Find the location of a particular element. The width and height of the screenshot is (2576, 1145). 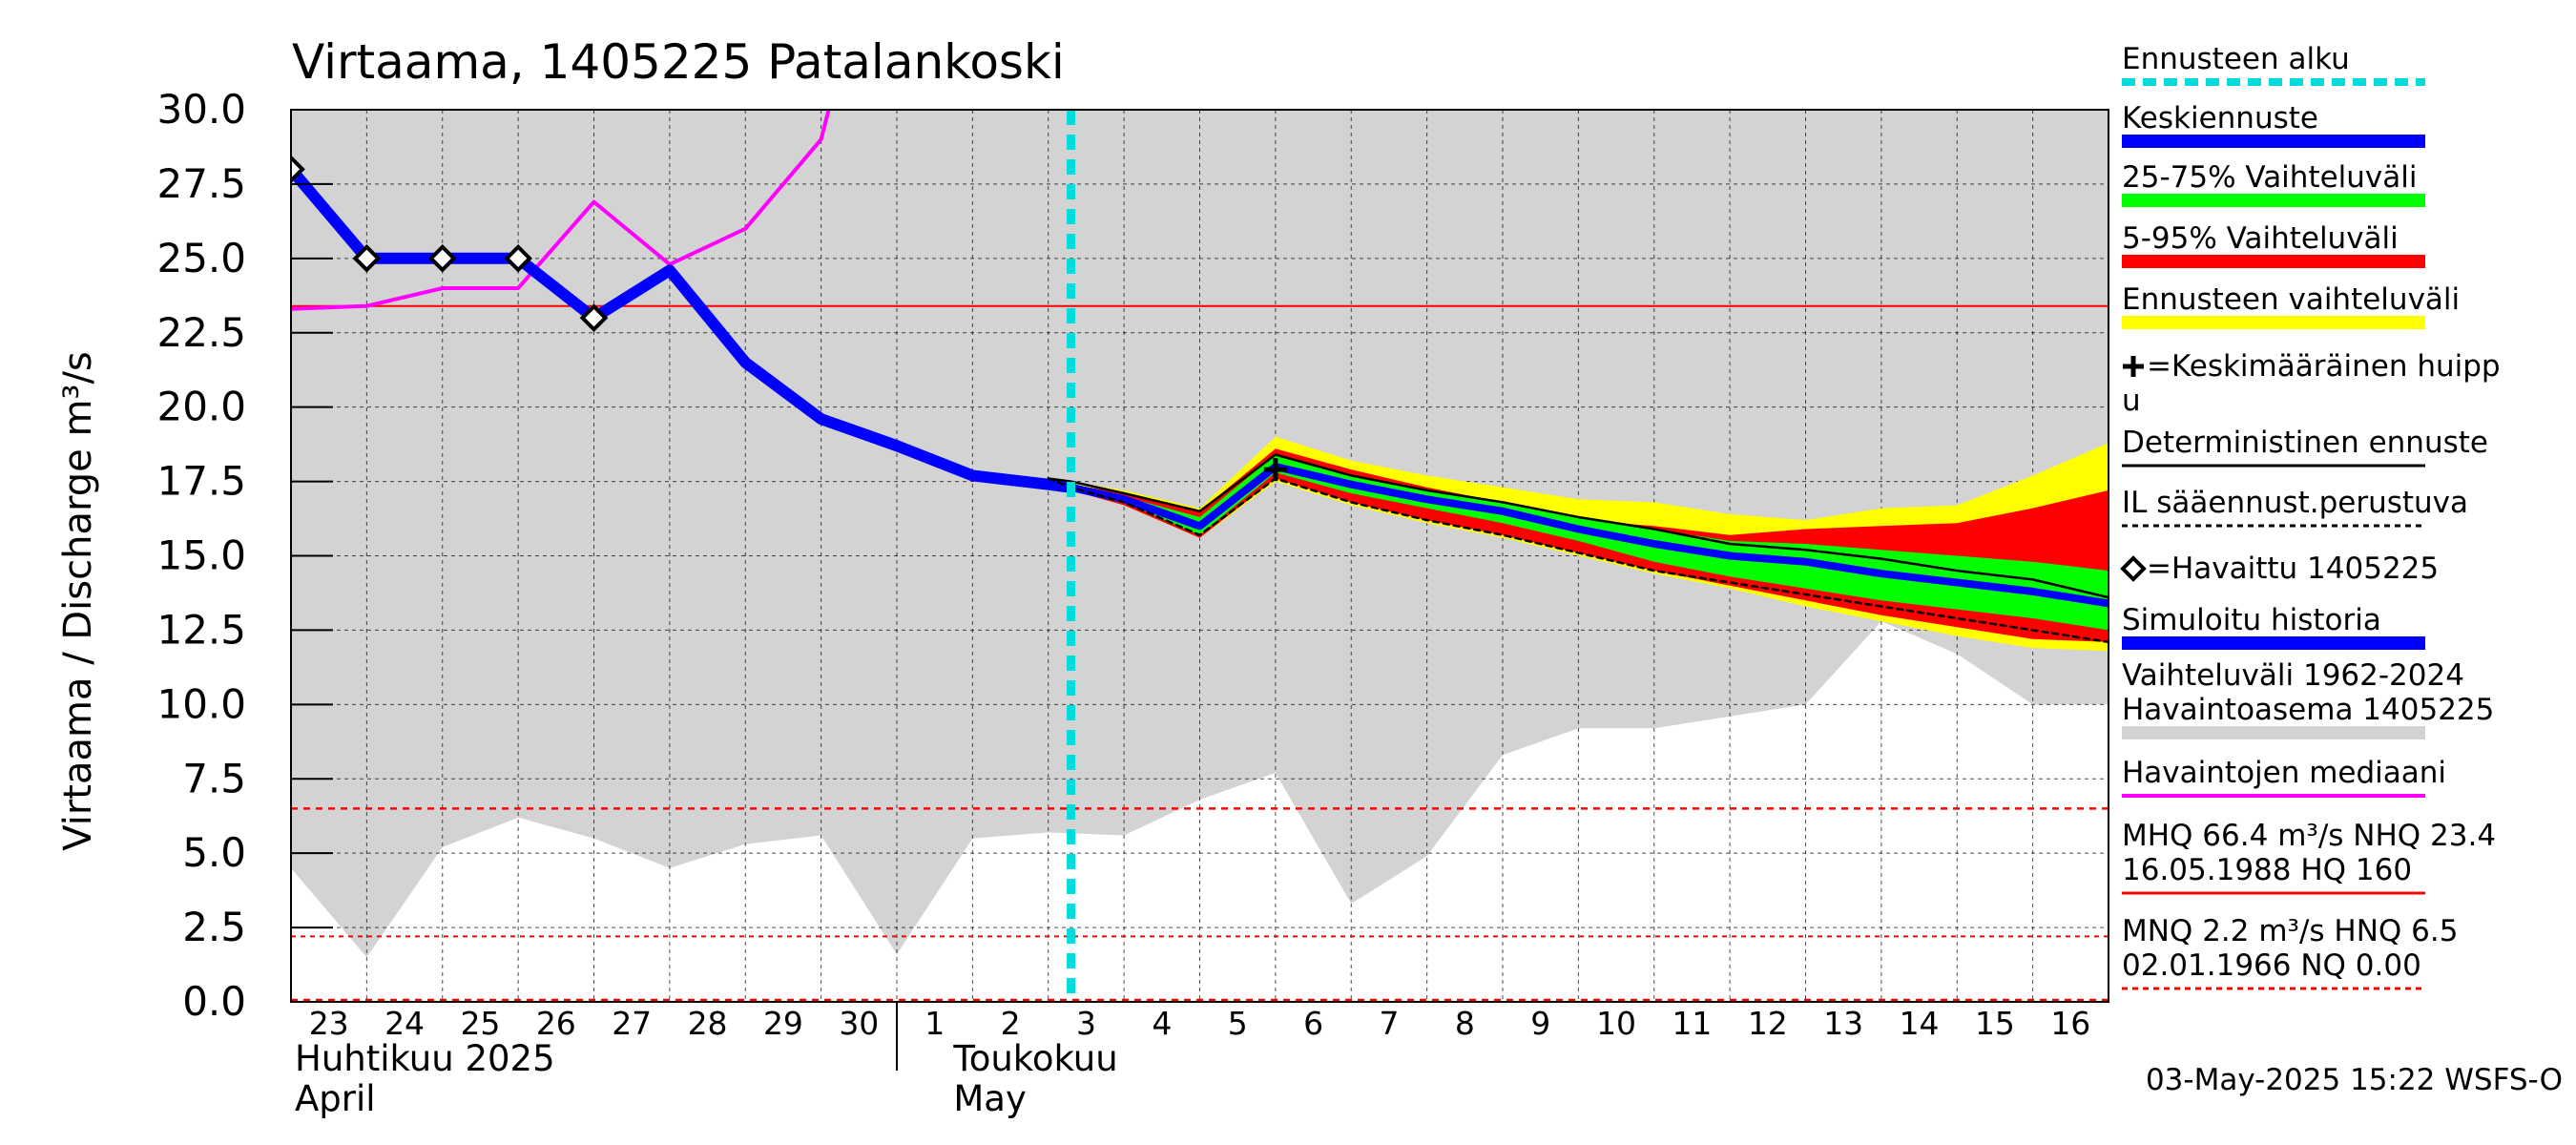

weather-forecast-line is located at coordinates (1578, 560).